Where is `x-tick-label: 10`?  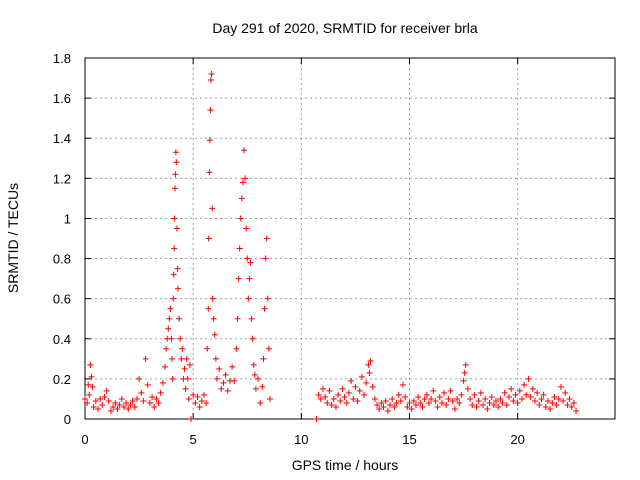 x-tick-label: 10 is located at coordinates (301, 439).